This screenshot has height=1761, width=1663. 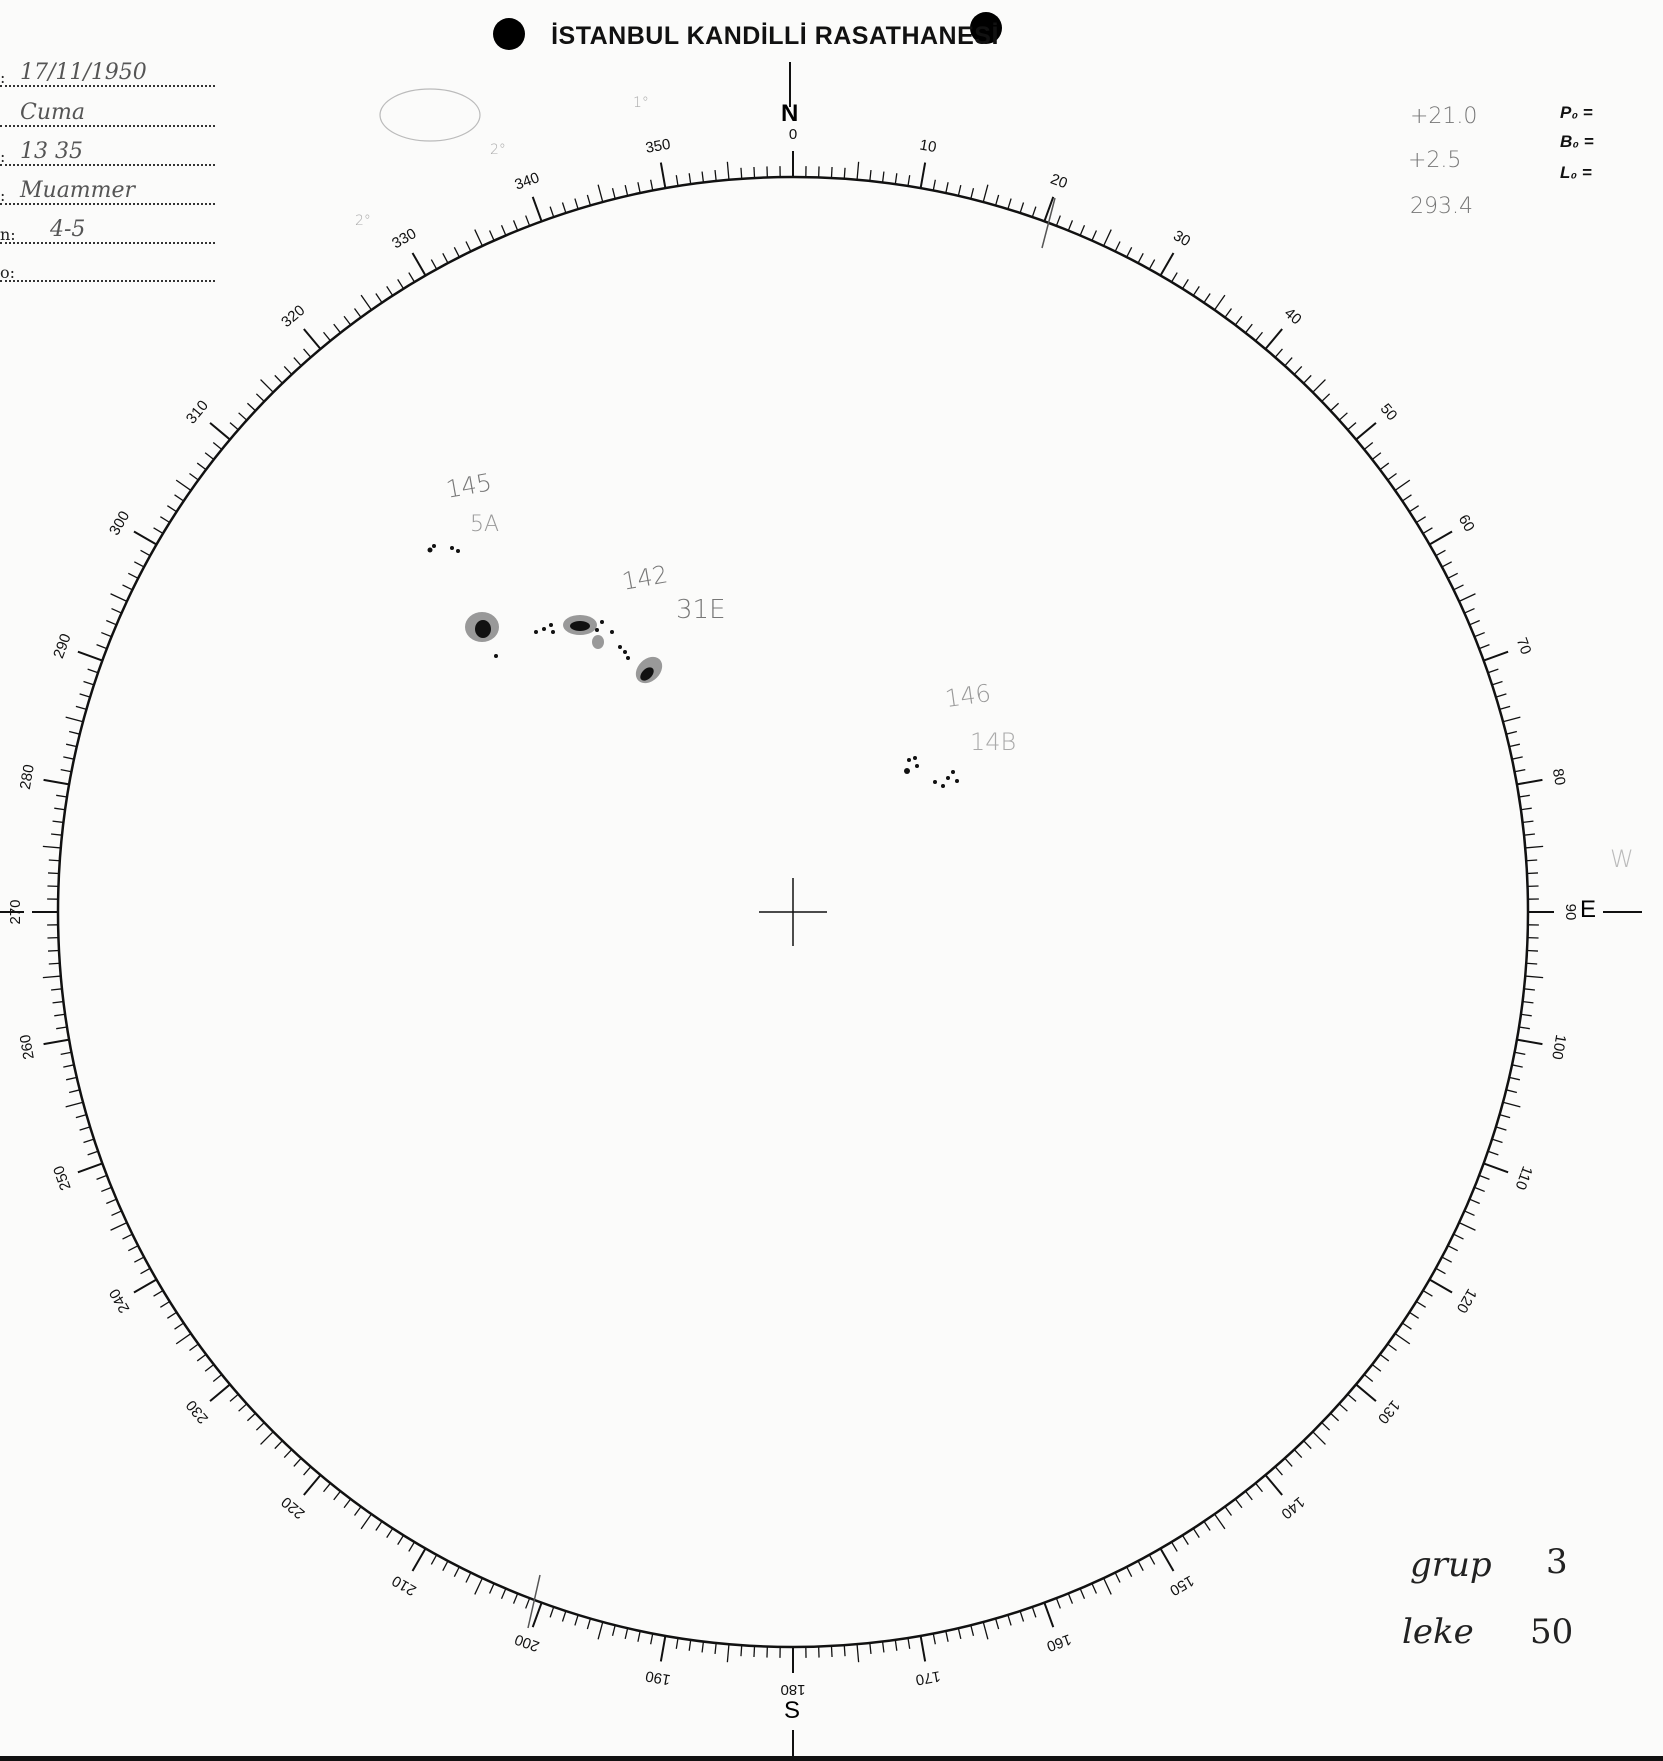 What do you see at coordinates (1552, 1632) in the screenshot?
I see `spots-count: 50` at bounding box center [1552, 1632].